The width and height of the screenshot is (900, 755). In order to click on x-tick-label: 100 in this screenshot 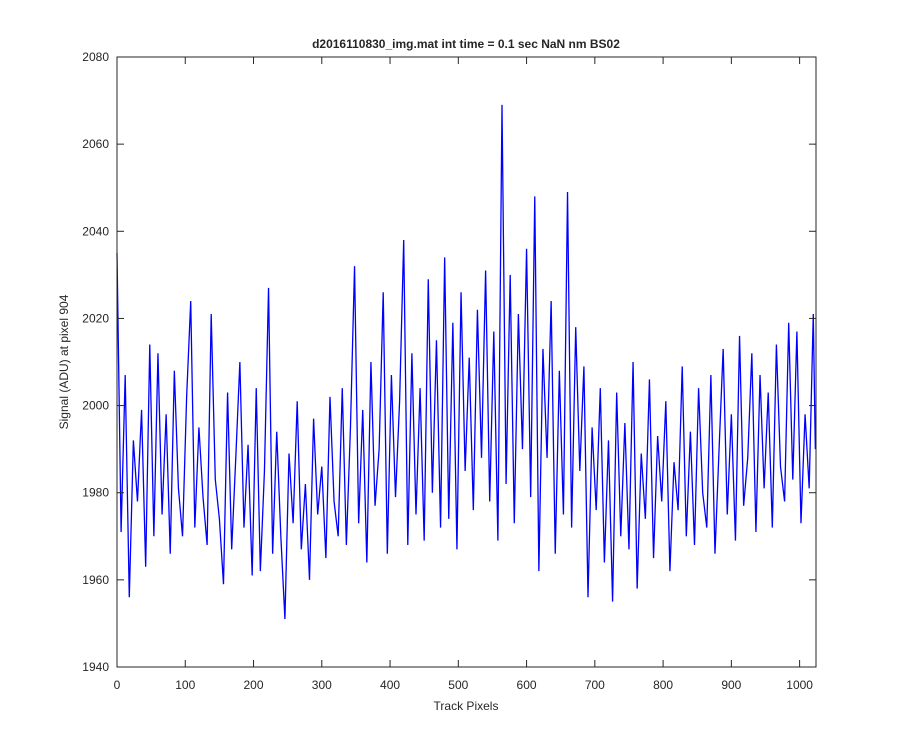, I will do `click(185, 685)`.